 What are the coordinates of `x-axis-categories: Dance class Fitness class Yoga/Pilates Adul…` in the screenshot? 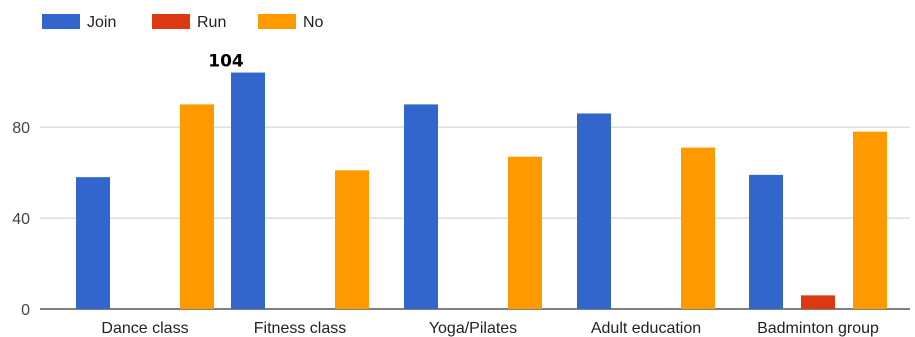 It's located at (490, 328).